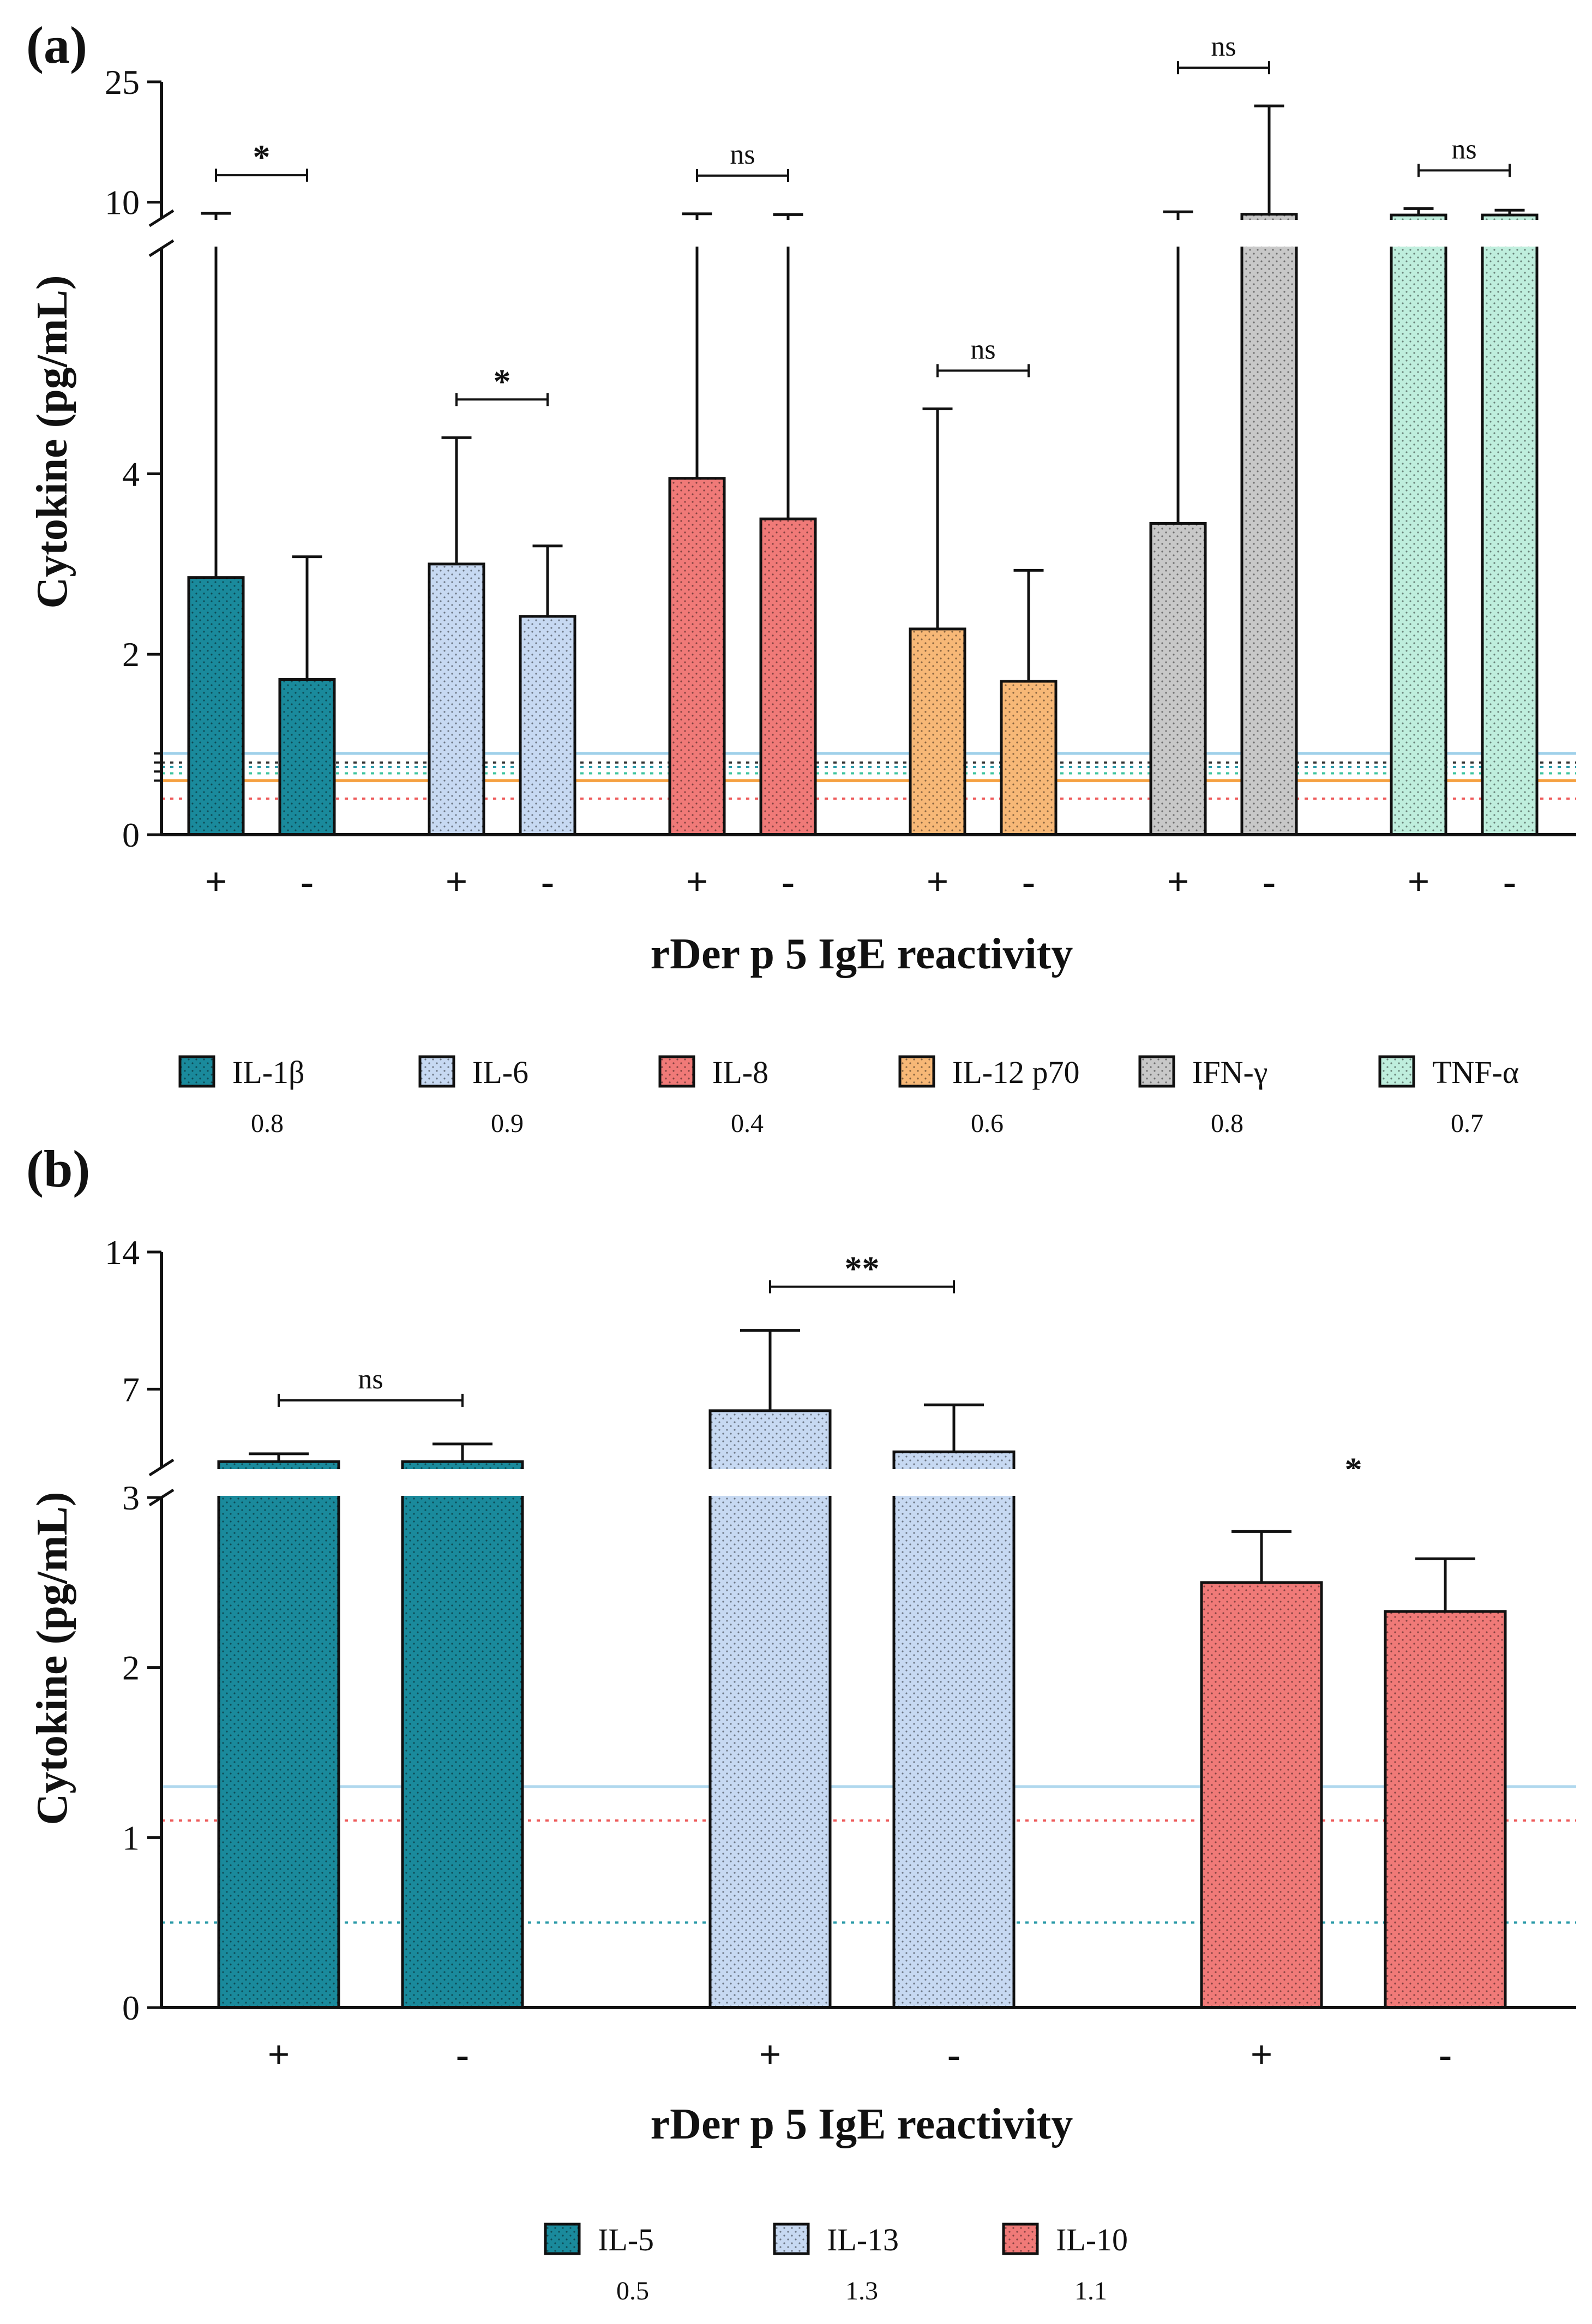  What do you see at coordinates (267, 1123) in the screenshot?
I see `legend-lod-il-1-: 0.8` at bounding box center [267, 1123].